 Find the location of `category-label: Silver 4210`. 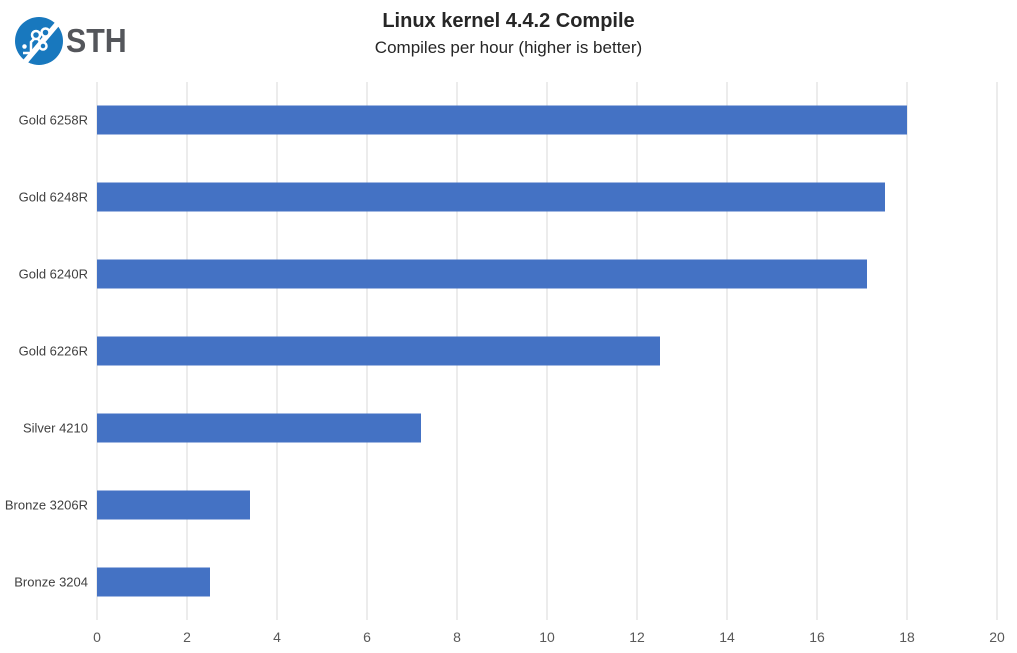

category-label: Silver 4210 is located at coordinates (55, 428).